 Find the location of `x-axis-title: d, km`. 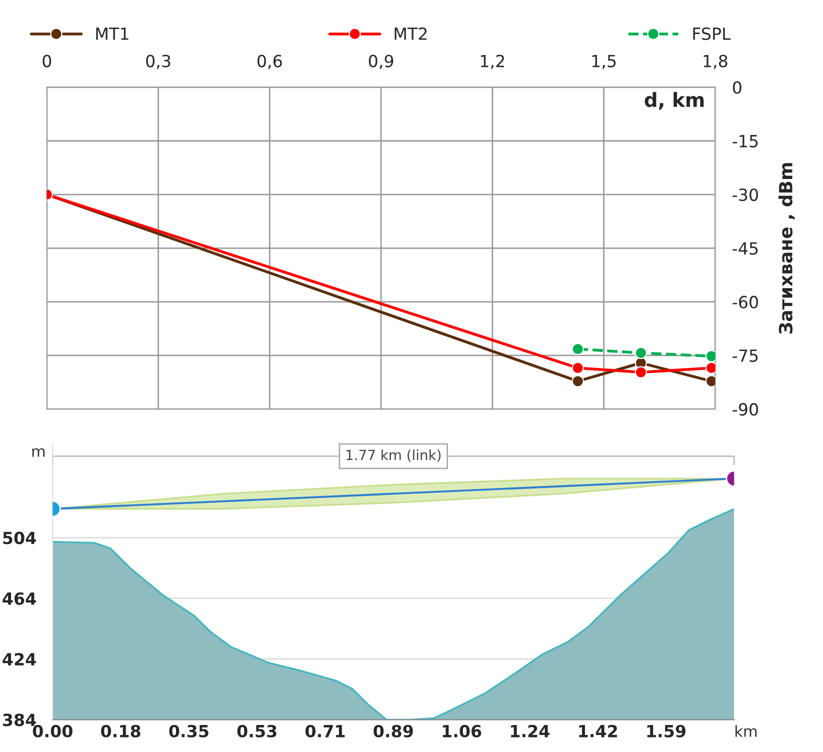

x-axis-title: d, km is located at coordinates (674, 101).